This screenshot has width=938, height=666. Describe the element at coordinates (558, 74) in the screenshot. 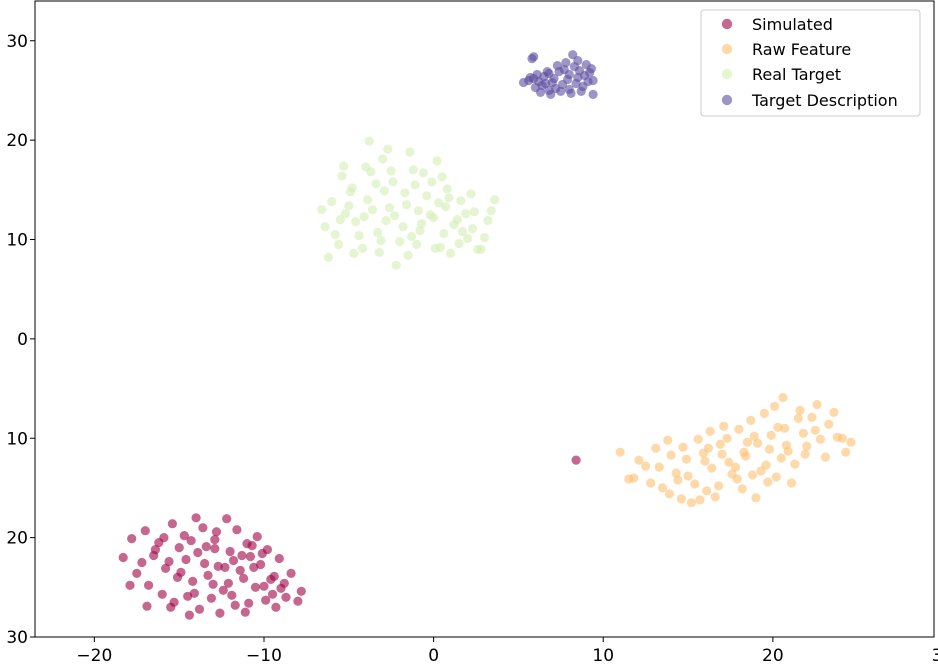

I see `series-target-description` at that location.